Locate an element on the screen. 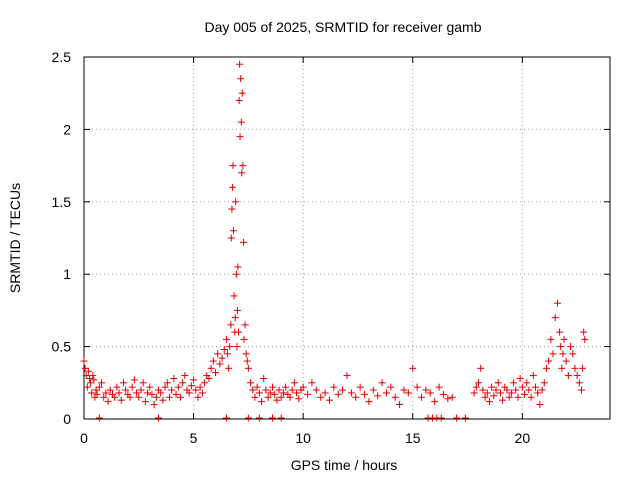 The image size is (640, 480). y-tick-label: 0.5 is located at coordinates (62, 347).